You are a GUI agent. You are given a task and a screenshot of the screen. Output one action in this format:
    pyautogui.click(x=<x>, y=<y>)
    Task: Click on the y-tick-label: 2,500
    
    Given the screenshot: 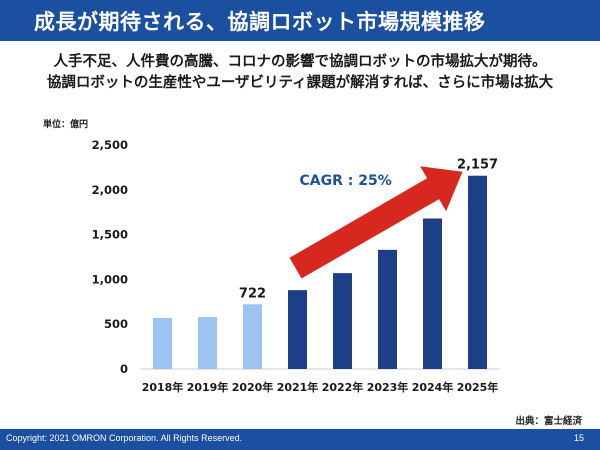 What is the action you would take?
    pyautogui.click(x=110, y=145)
    